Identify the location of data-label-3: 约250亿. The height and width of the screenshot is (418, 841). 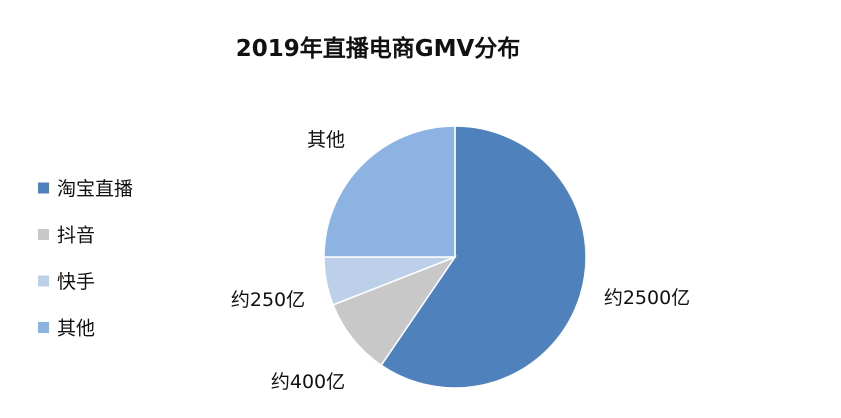
(268, 300).